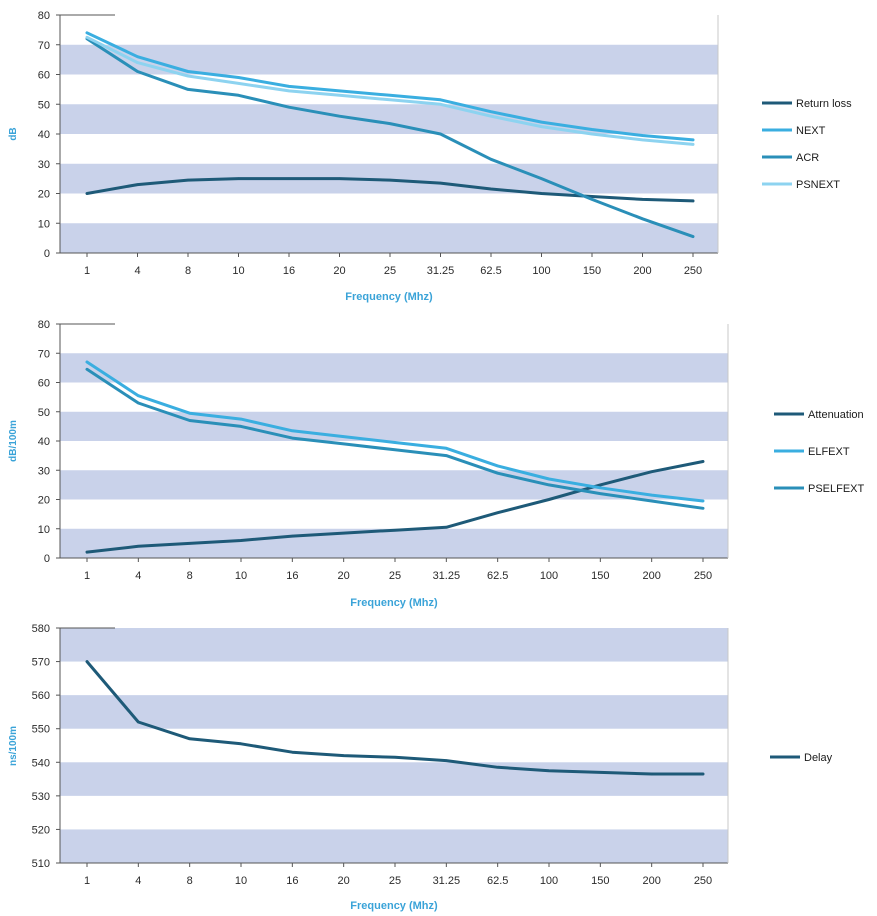 The image size is (877, 916). I want to click on x-tick-label: 250, so click(703, 881).